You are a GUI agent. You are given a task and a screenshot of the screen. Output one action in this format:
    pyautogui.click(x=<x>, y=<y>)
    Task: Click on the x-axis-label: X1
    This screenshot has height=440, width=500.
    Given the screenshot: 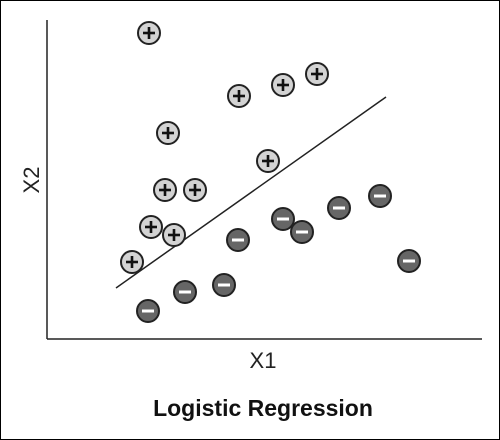 What is the action you would take?
    pyautogui.click(x=263, y=360)
    